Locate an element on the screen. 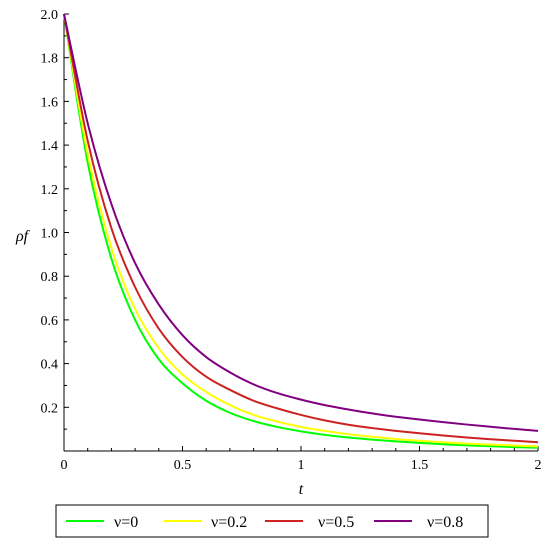 The height and width of the screenshot is (545, 550). y-tick-label: 1.8 is located at coordinates (50, 59).